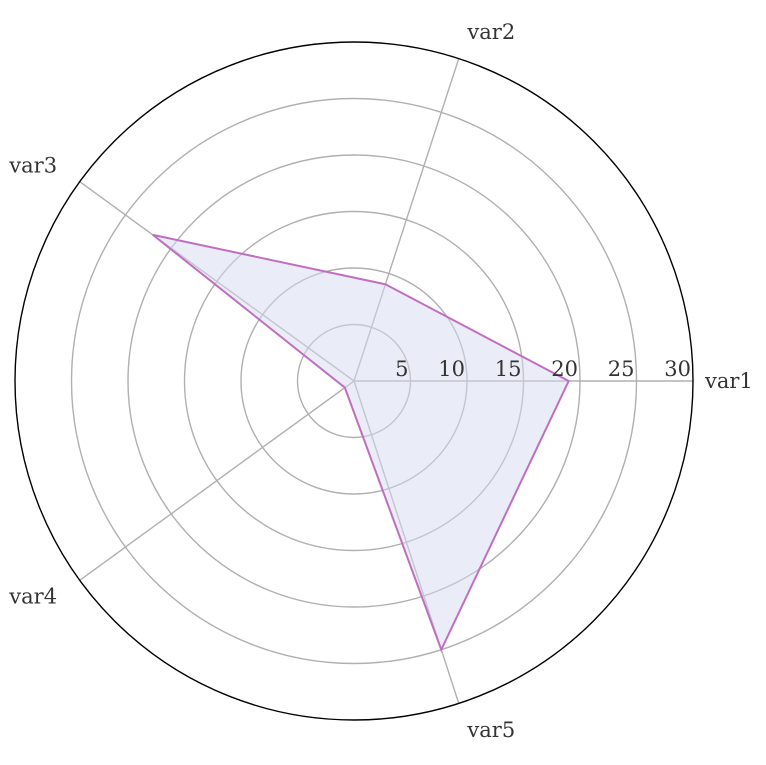 The width and height of the screenshot is (766, 765). What do you see at coordinates (32, 165) in the screenshot?
I see `axis-label-var3: var3` at bounding box center [32, 165].